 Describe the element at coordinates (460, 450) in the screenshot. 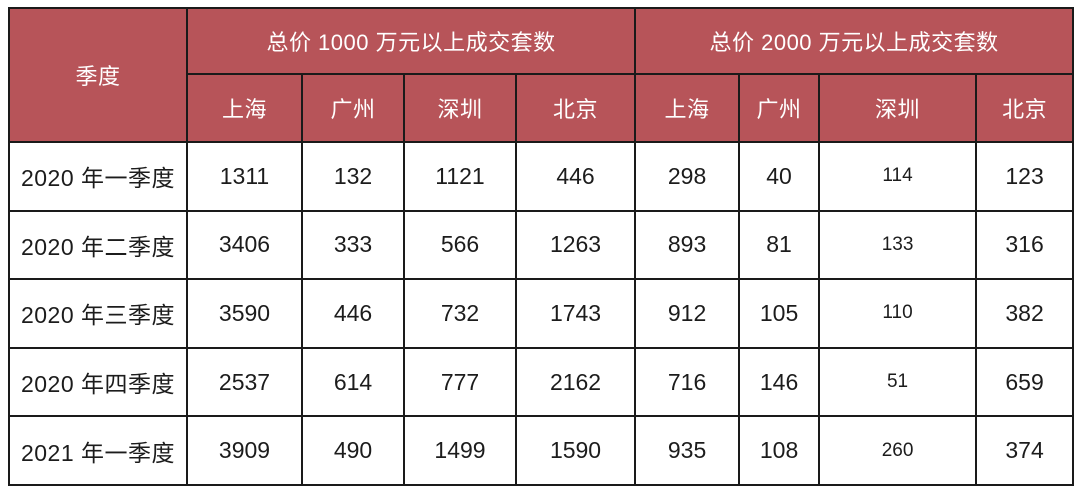

I see `value-cell: 1499` at that location.